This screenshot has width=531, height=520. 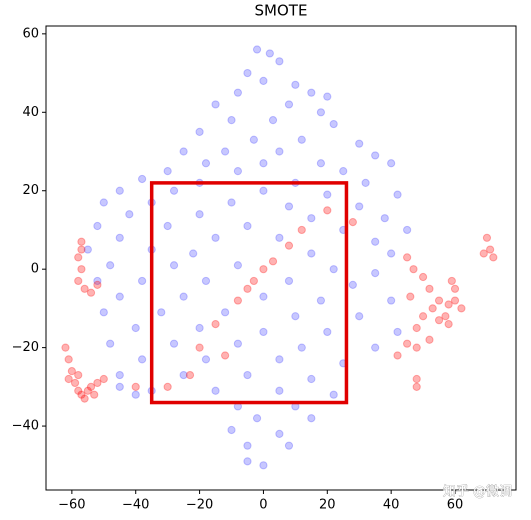 What do you see at coordinates (391, 505) in the screenshot?
I see `x-tick-label: 40` at bounding box center [391, 505].